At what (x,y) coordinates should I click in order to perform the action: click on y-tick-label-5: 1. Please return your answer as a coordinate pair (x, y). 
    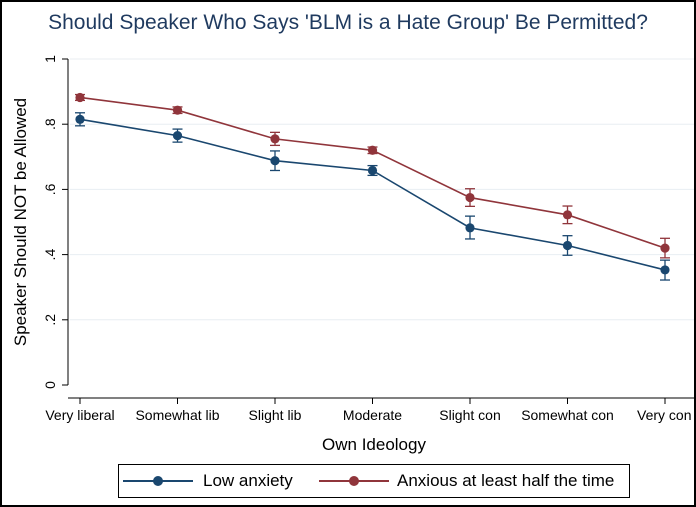
    Looking at the image, I should click on (50, 59).